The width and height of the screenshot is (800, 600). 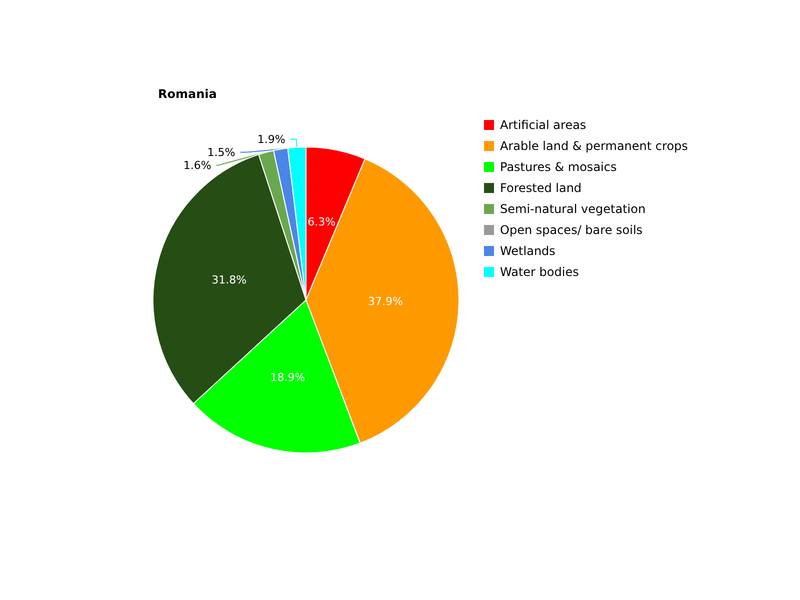 What do you see at coordinates (271, 139) in the screenshot?
I see `data-label: 1.9%` at bounding box center [271, 139].